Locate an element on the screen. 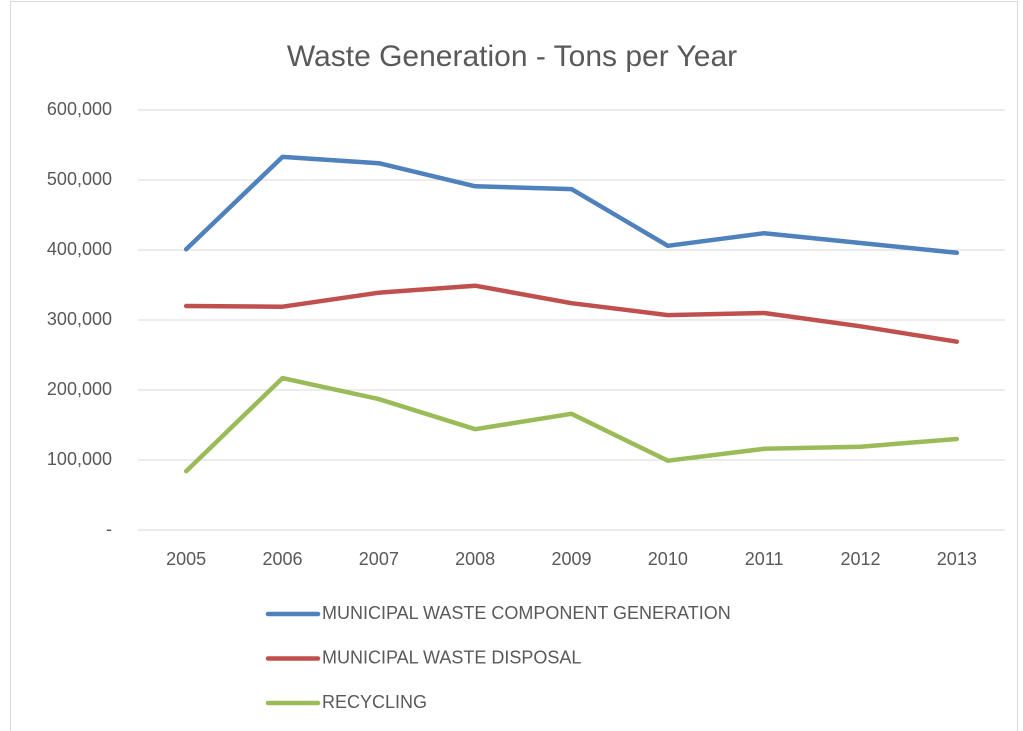 This screenshot has height=731, width=1023. y-tick-label: 600,000 is located at coordinates (79, 109).